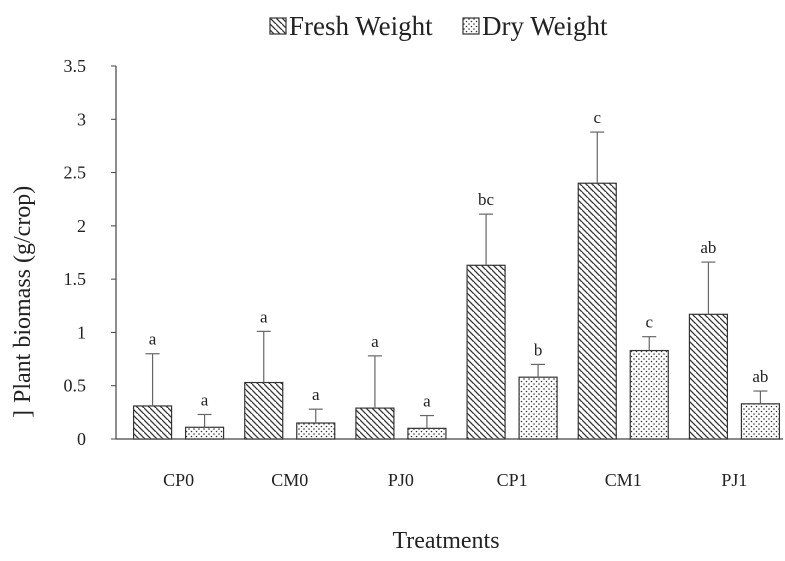 This screenshot has height=561, width=785. I want to click on significance-label-fresh-weight: c, so click(597, 117).